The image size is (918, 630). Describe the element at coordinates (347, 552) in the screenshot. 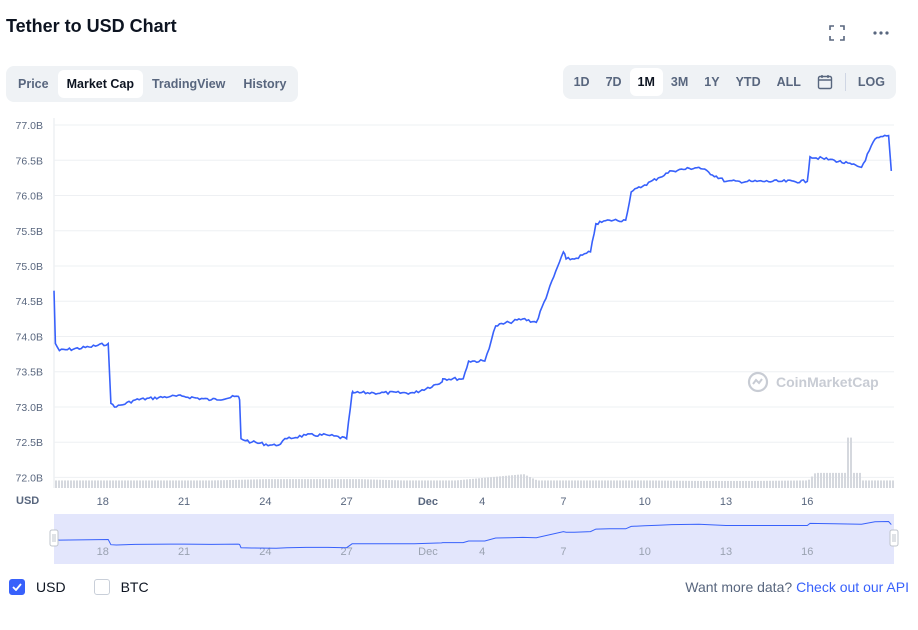

I see `navigator-x-tick-label: 27` at that location.